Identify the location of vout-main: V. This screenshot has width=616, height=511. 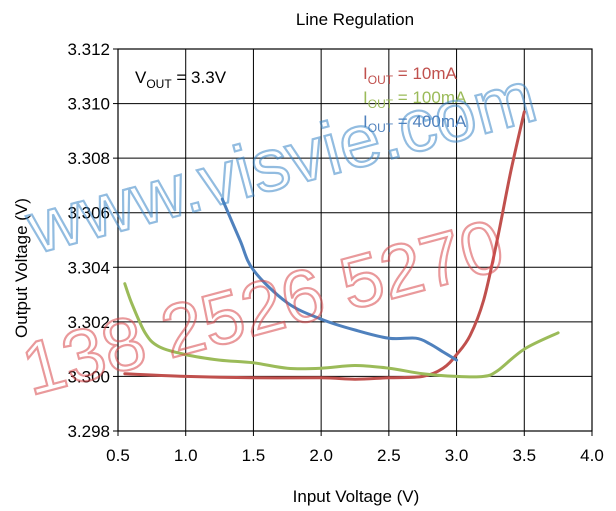
(141, 77).